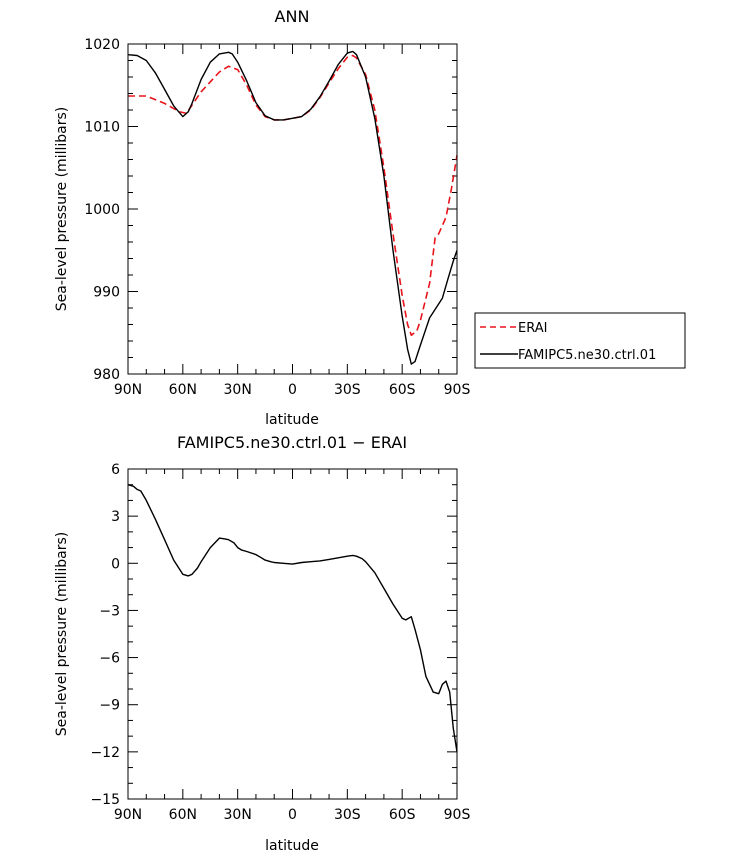  I want to click on y-tick-label: 1020, so click(102, 45).